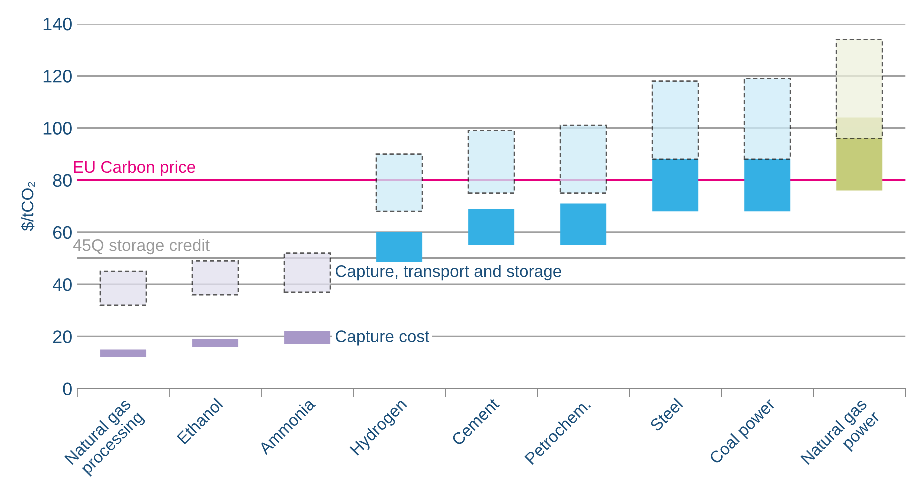  I want to click on y-tick-label: 80, so click(62, 181).